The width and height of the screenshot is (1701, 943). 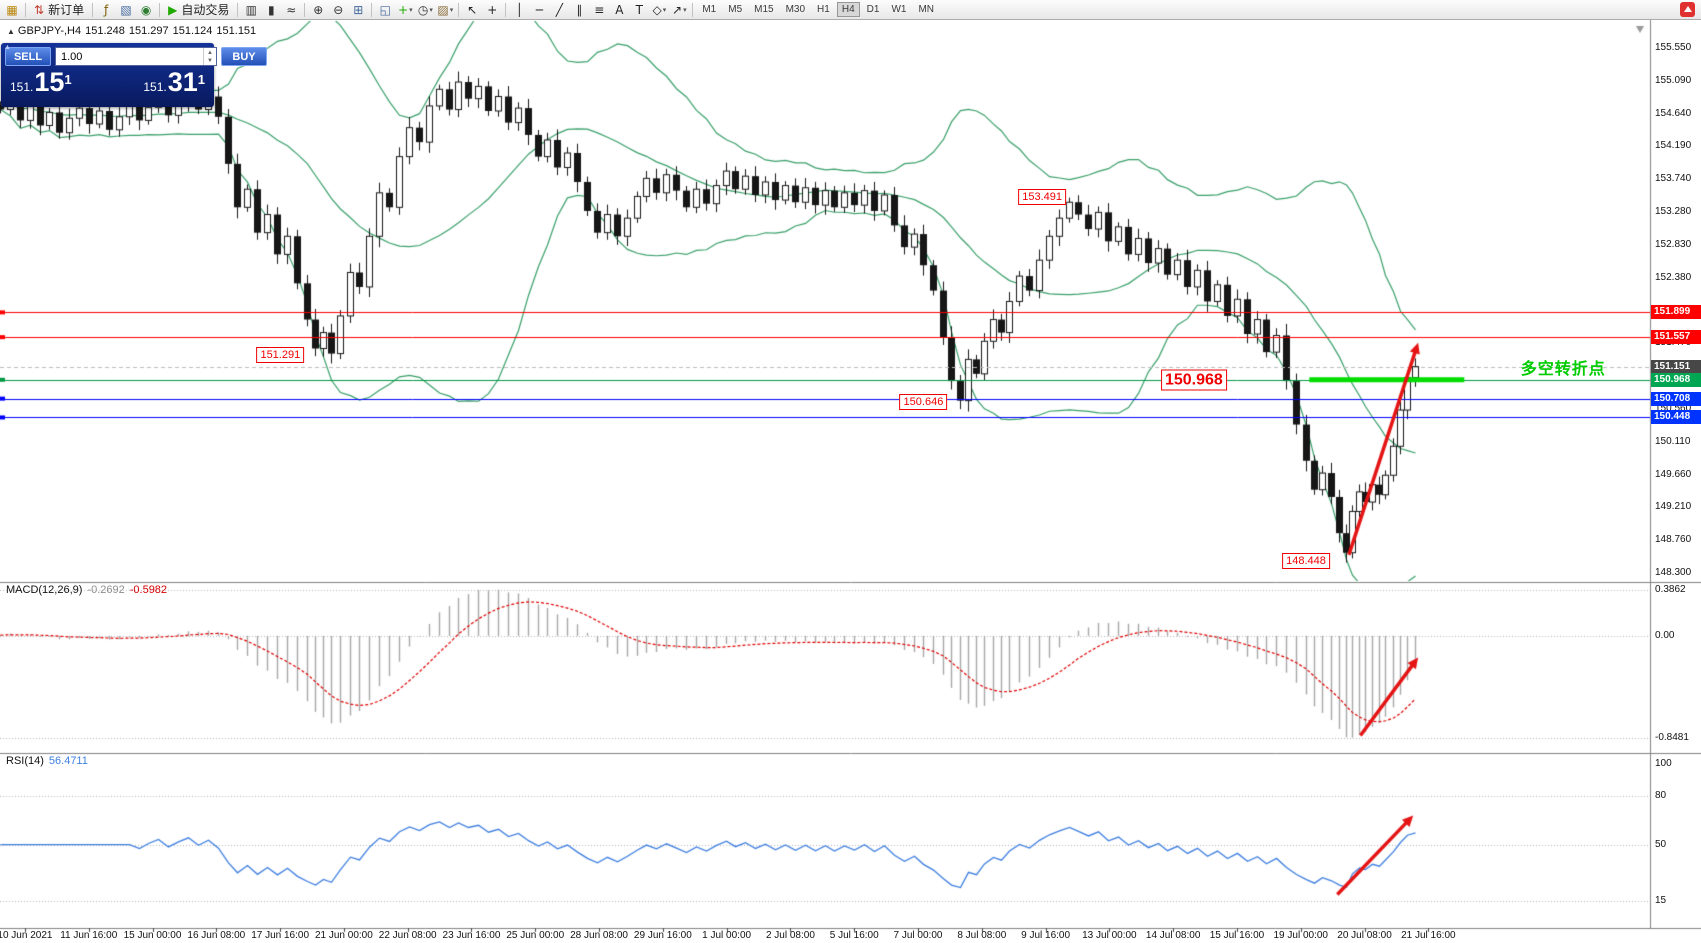 I want to click on notification-icon, so click(x=1687, y=9).